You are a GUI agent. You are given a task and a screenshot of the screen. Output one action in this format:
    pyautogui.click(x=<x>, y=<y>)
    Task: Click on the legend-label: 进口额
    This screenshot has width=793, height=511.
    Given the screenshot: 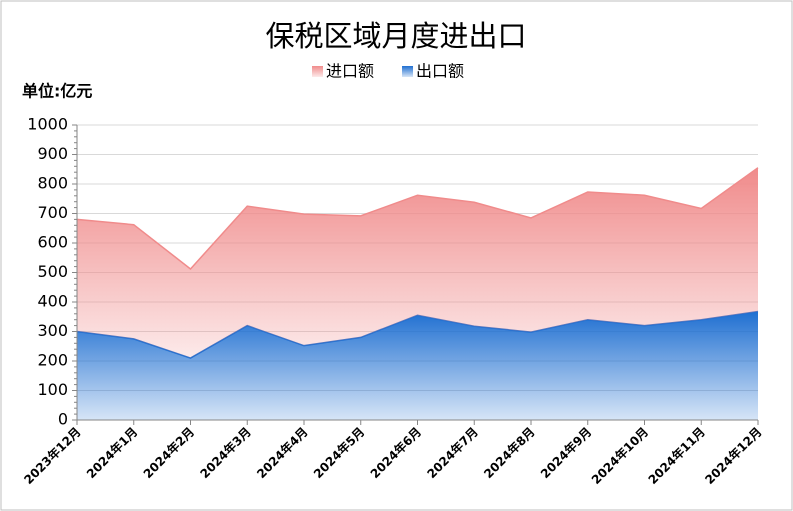 What is the action you would take?
    pyautogui.click(x=350, y=71)
    